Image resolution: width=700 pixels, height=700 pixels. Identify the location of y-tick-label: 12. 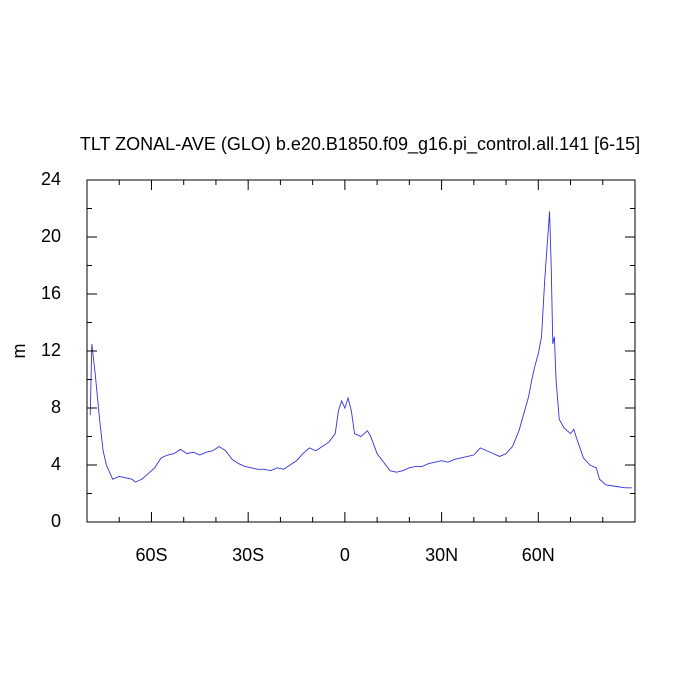
(51, 350).